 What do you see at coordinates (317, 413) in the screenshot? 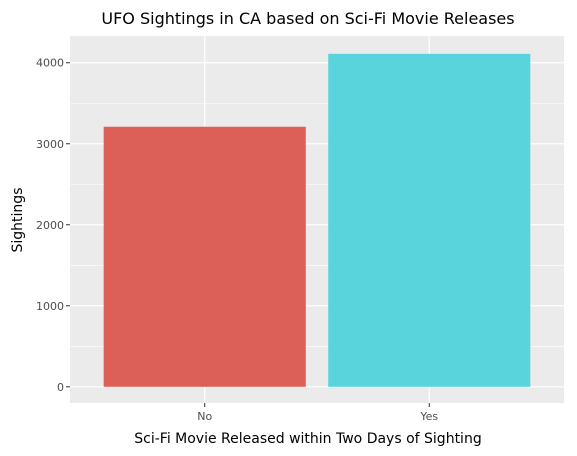
I see `x-axis: No Yes` at bounding box center [317, 413].